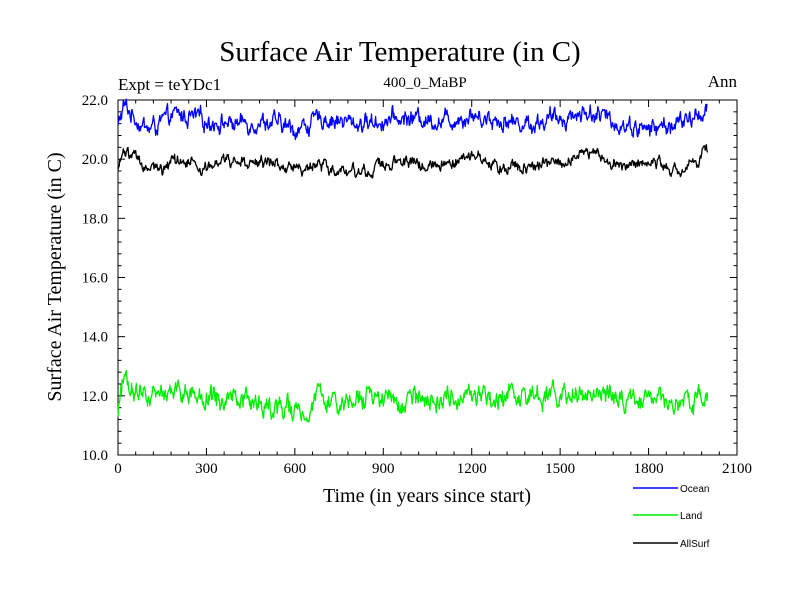 The width and height of the screenshot is (800, 600). I want to click on y-tick-label: 12.0, so click(95, 397).